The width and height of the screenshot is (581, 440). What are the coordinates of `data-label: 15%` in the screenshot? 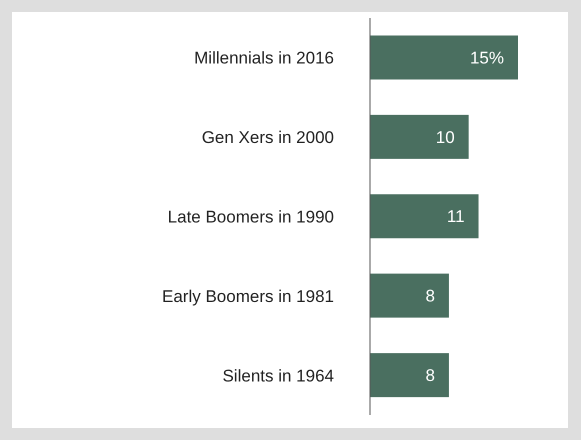 It's located at (487, 58).